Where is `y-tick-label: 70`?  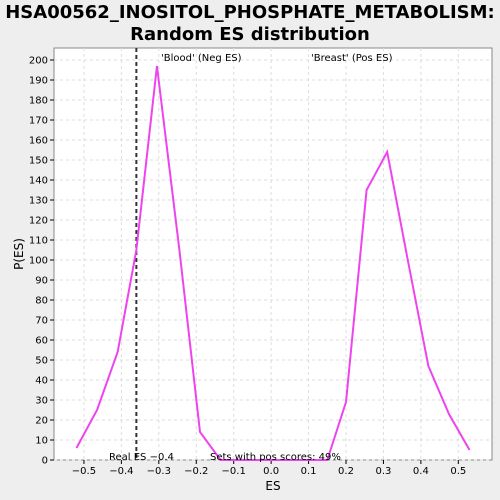 y-tick-label: 70 is located at coordinates (41, 321).